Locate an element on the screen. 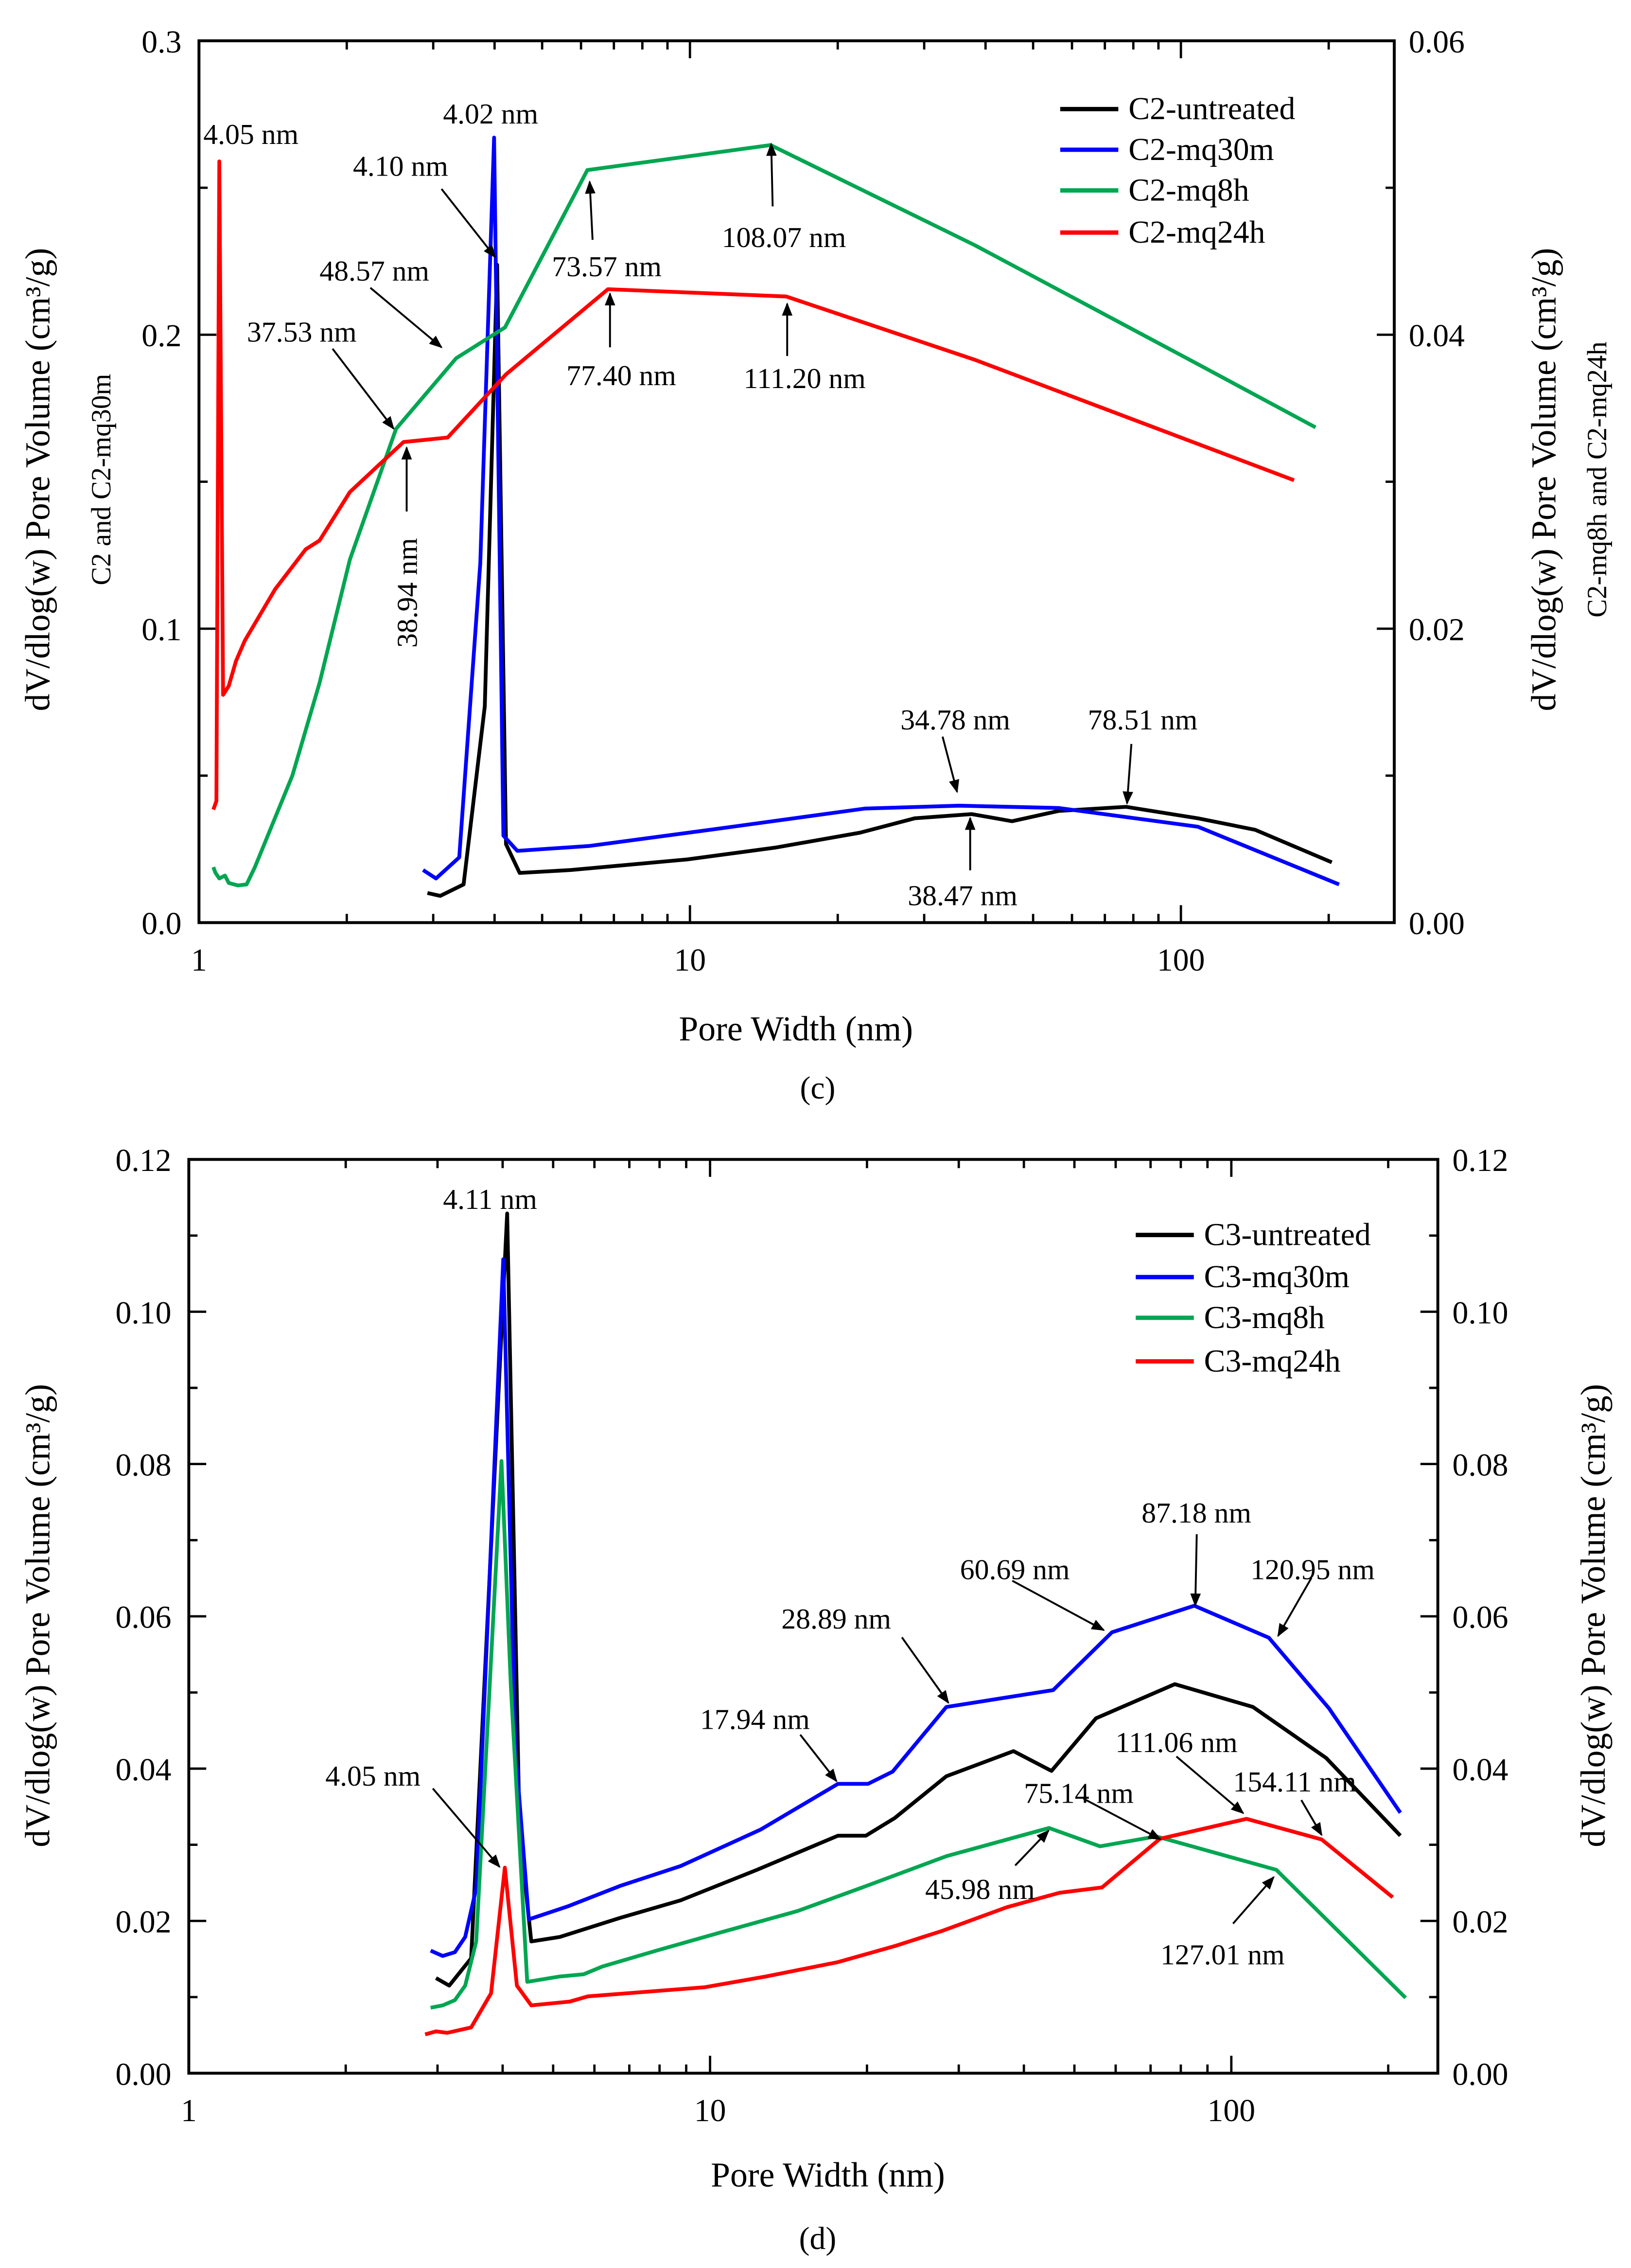 The height and width of the screenshot is (2268, 1631). y-left-tick-label: 0.1 is located at coordinates (161, 630).